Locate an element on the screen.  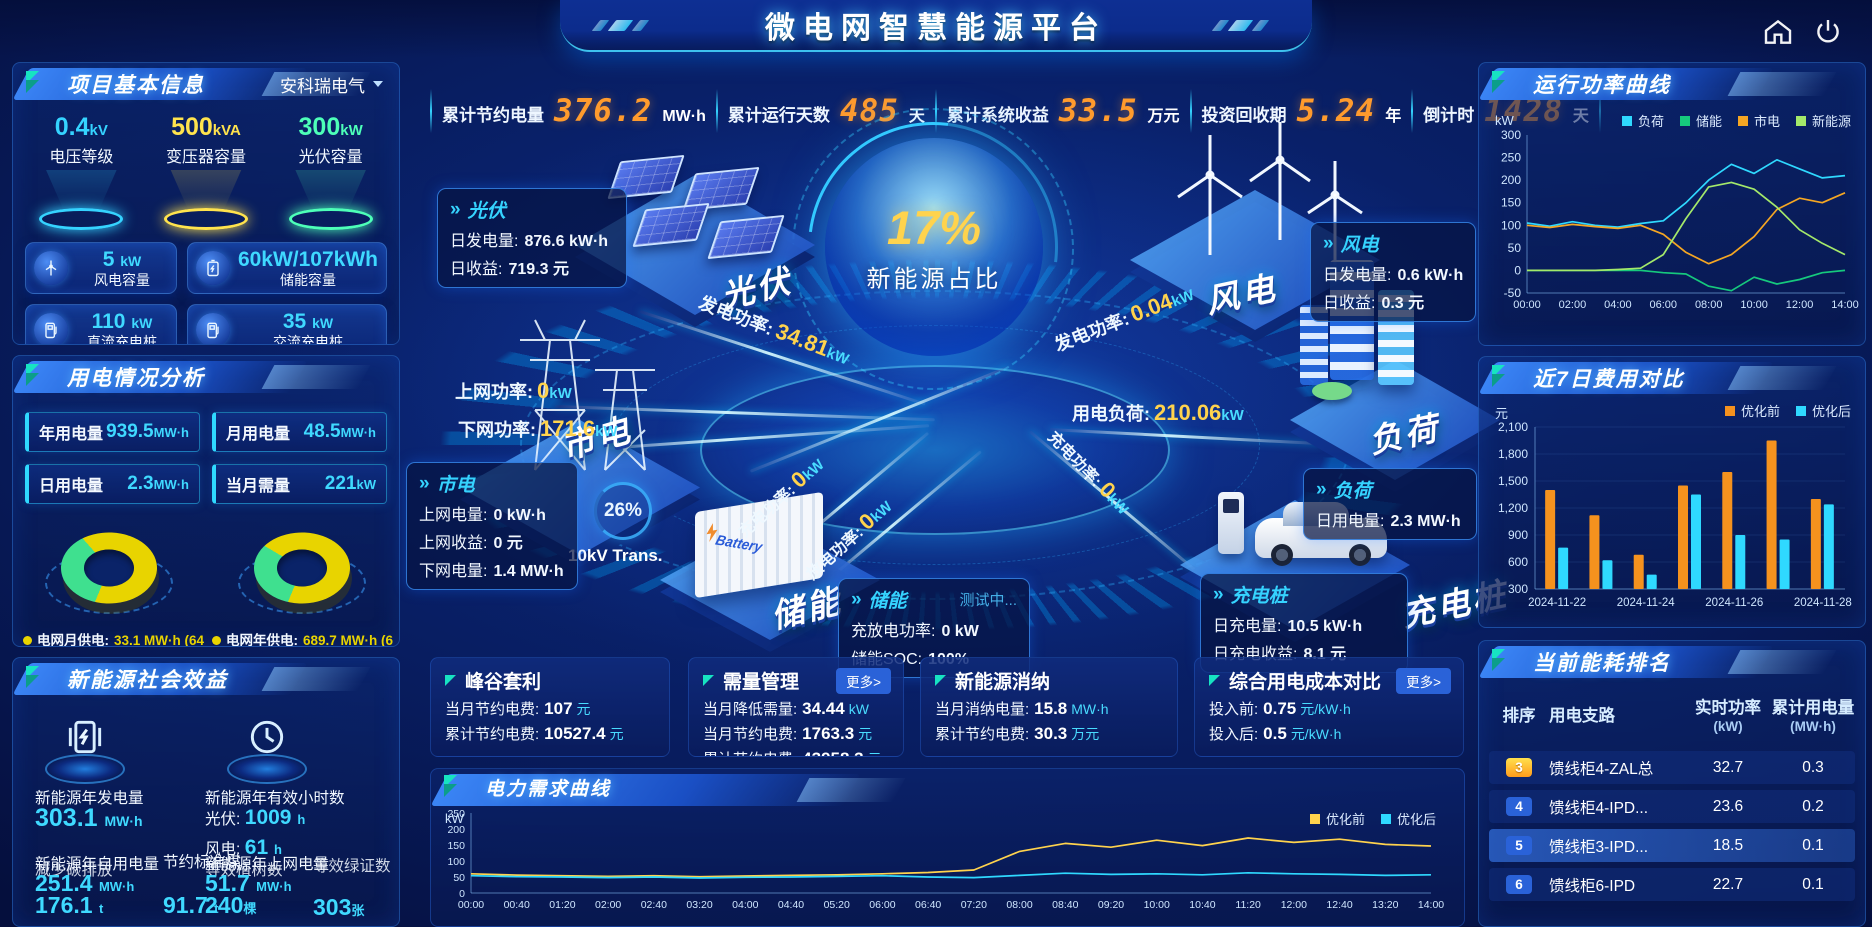
table-row: 3 馈线柜4-ZAL总 32.7 0.3 is located at coordinates (1672, 767).